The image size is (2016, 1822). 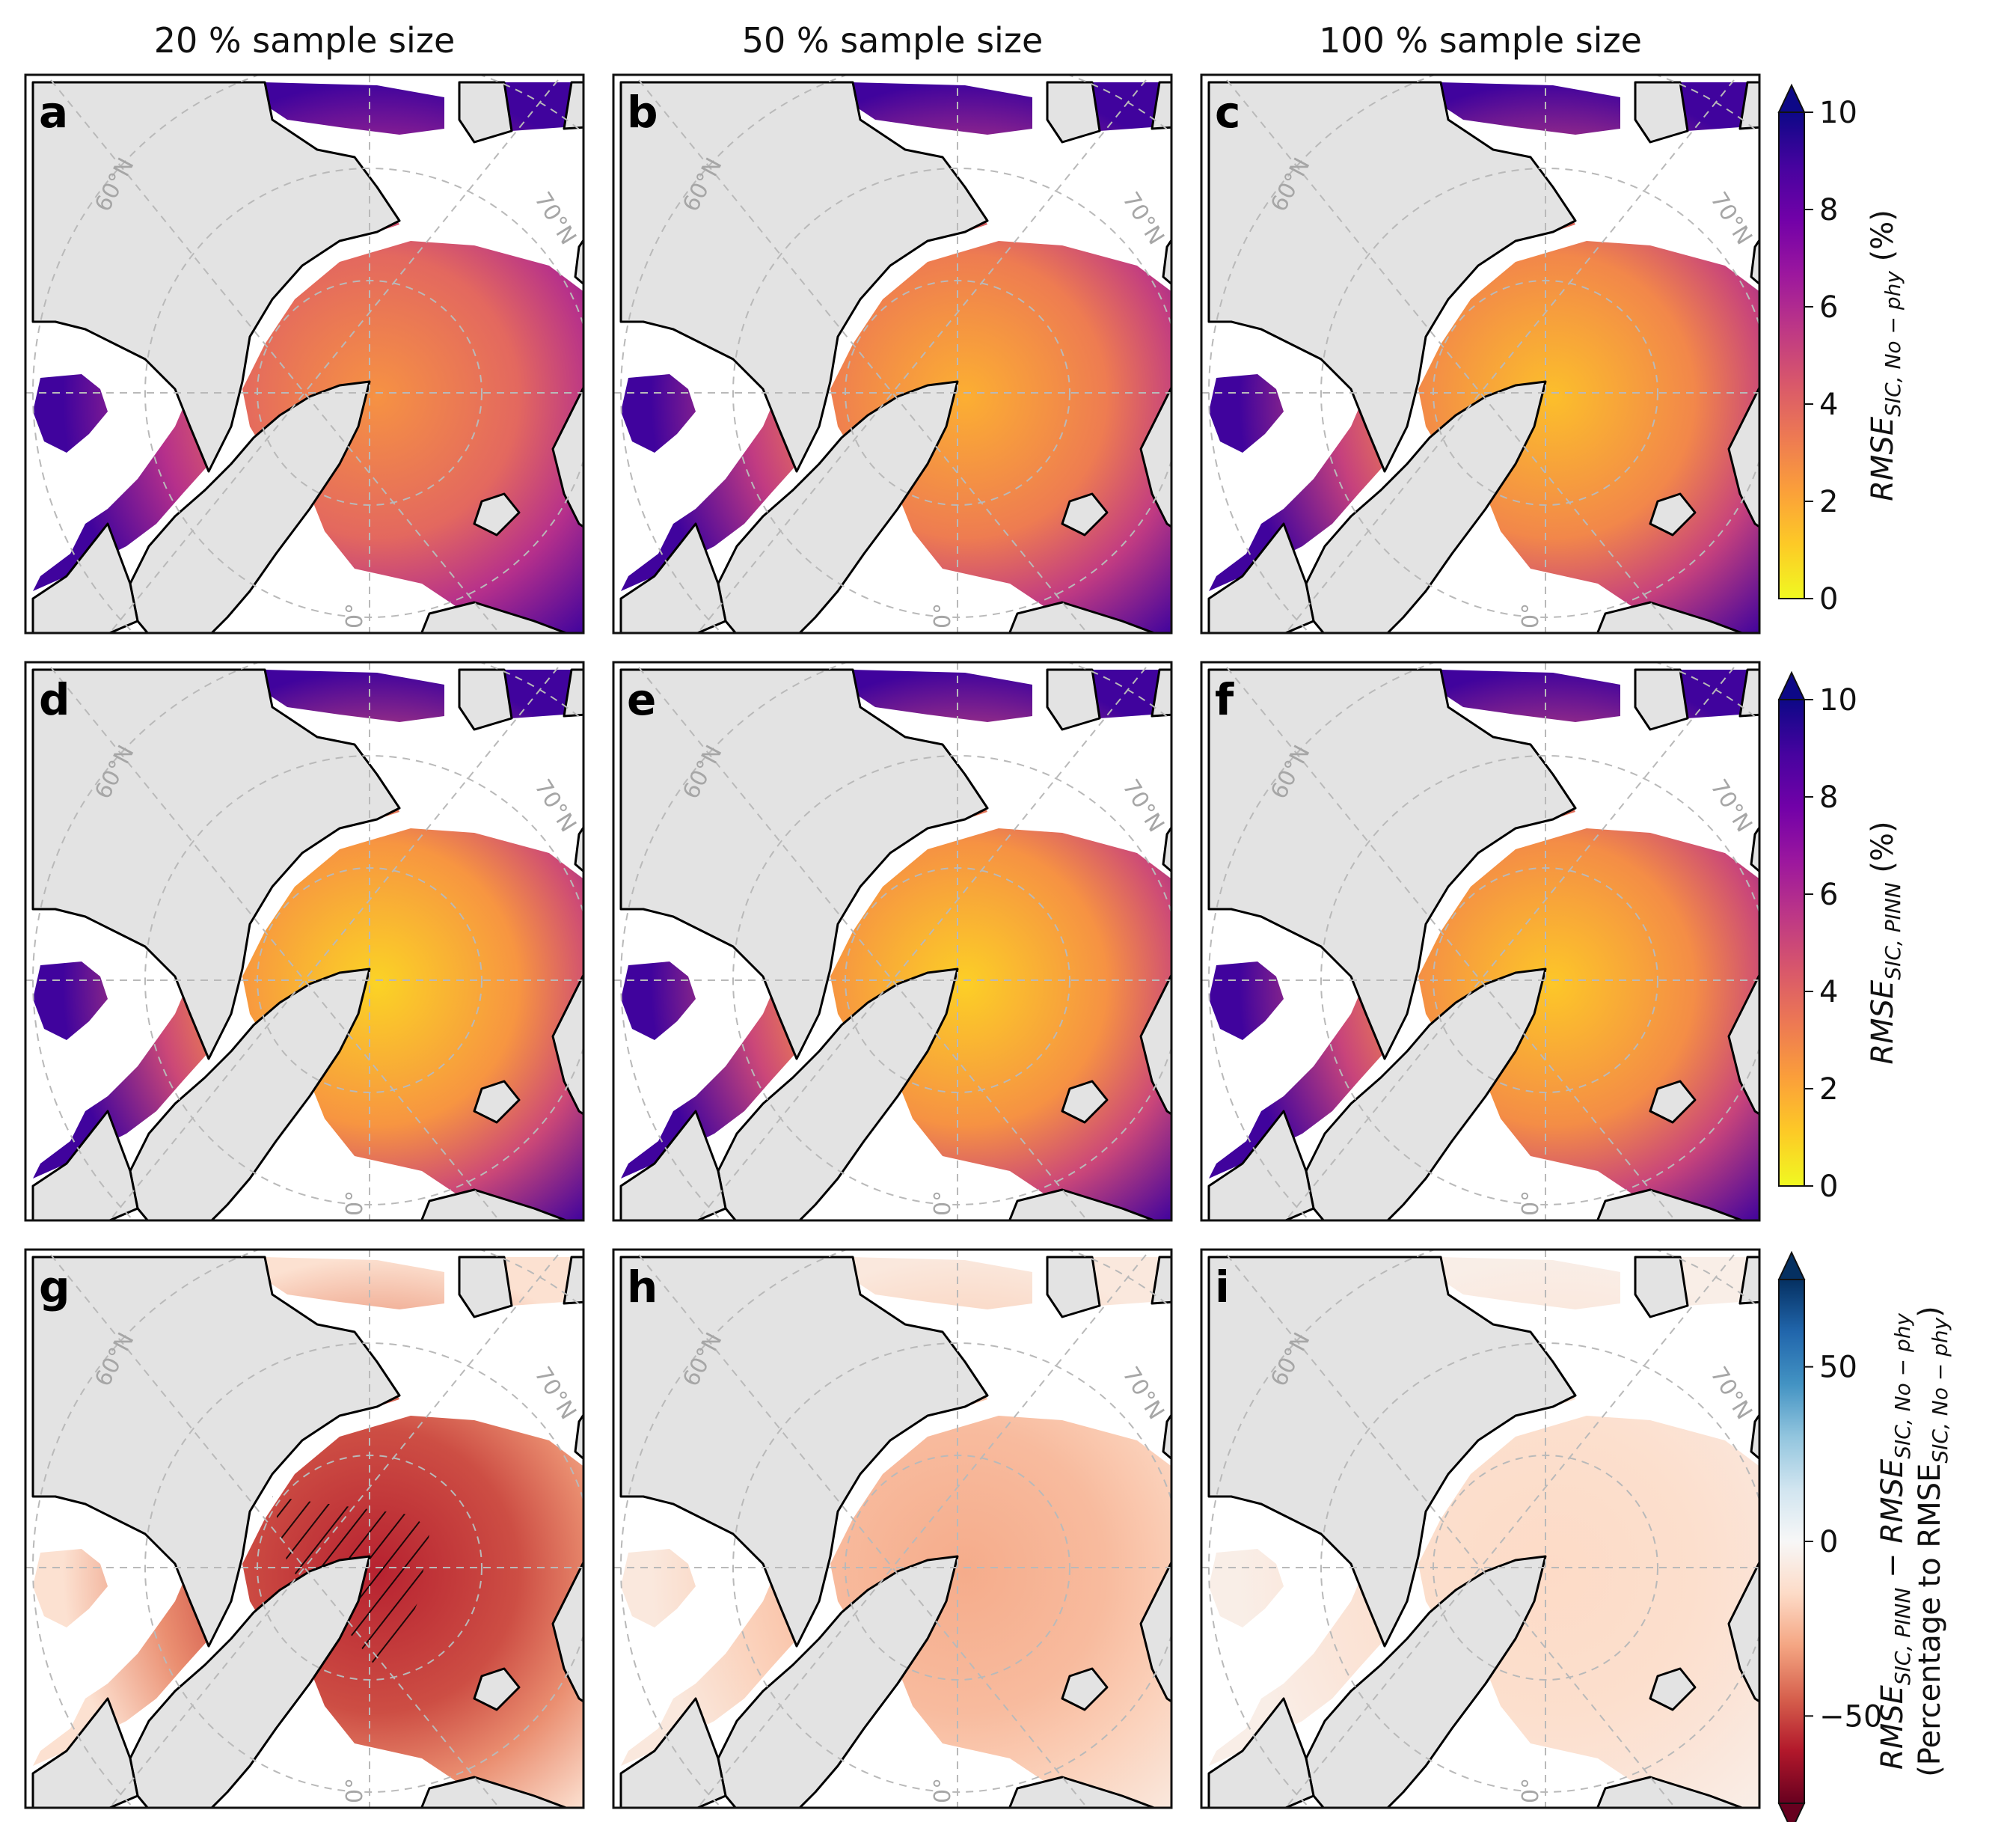 I want to click on map-panel-i: 60°N70°N0°i, so click(x=1480, y=1528).